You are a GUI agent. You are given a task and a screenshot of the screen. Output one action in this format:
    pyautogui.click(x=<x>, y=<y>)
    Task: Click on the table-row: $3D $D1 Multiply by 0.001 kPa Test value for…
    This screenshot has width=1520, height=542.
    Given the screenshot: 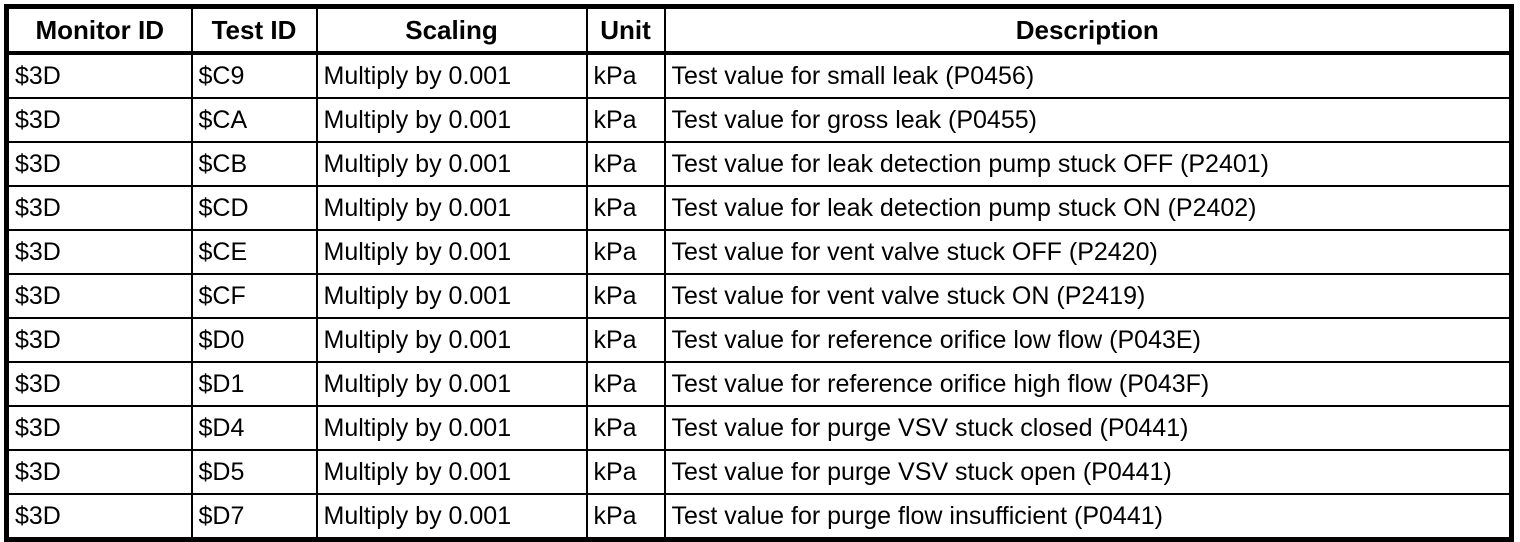 What is the action you would take?
    pyautogui.click(x=759, y=384)
    